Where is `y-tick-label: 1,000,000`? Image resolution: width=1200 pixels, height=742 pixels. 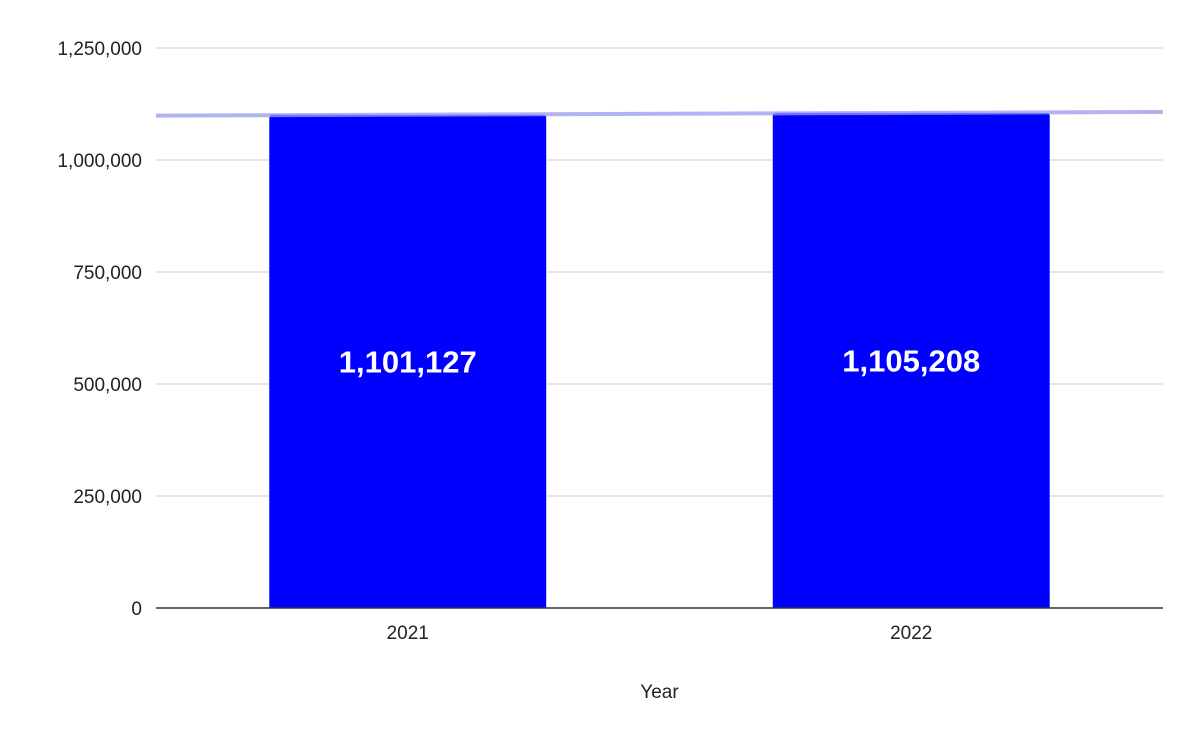
y-tick-label: 1,000,000 is located at coordinates (99, 161).